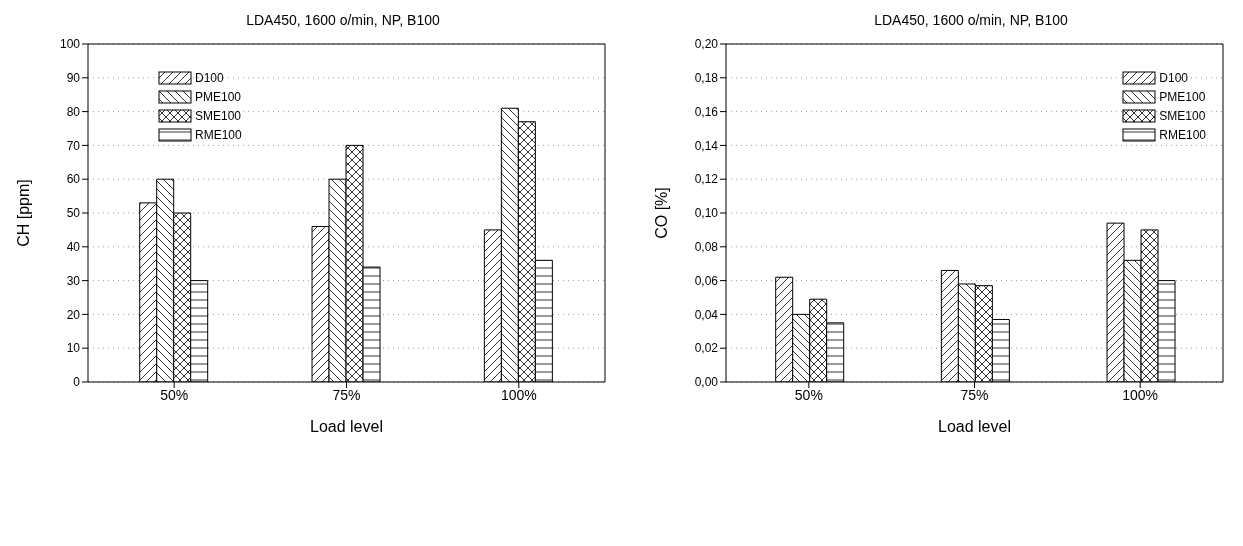 The image size is (1243, 546). What do you see at coordinates (706, 348) in the screenshot?
I see `y-tick-label: 0,02` at bounding box center [706, 348].